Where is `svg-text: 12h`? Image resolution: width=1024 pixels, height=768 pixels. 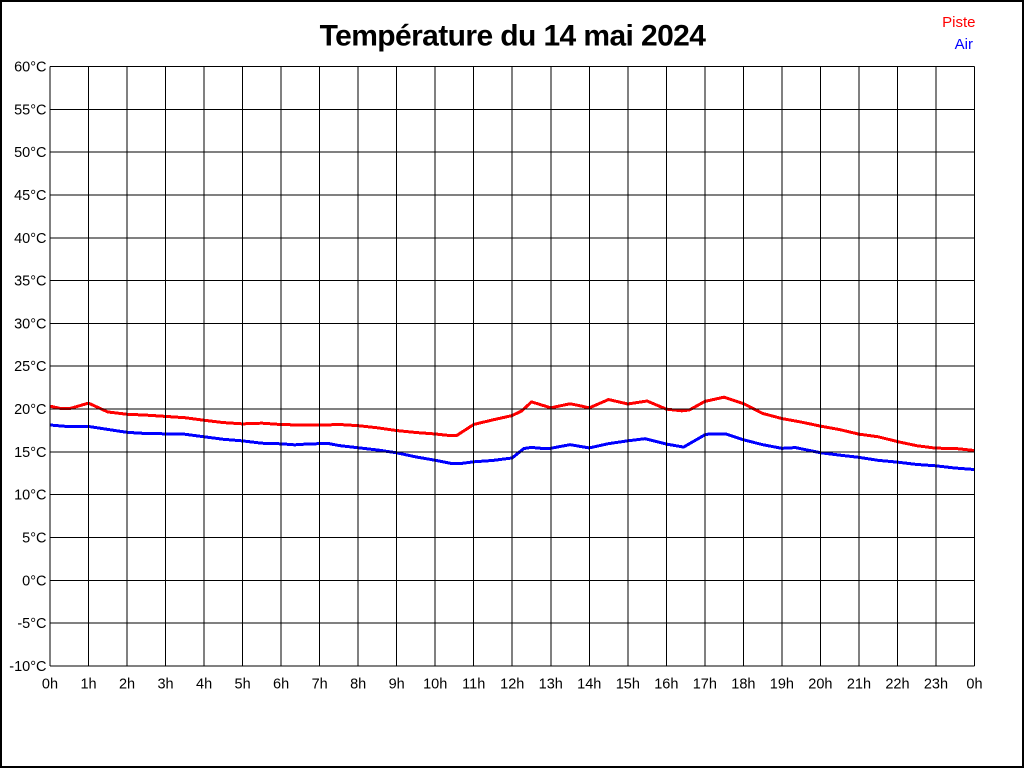 svg-text: 12h is located at coordinates (512, 685).